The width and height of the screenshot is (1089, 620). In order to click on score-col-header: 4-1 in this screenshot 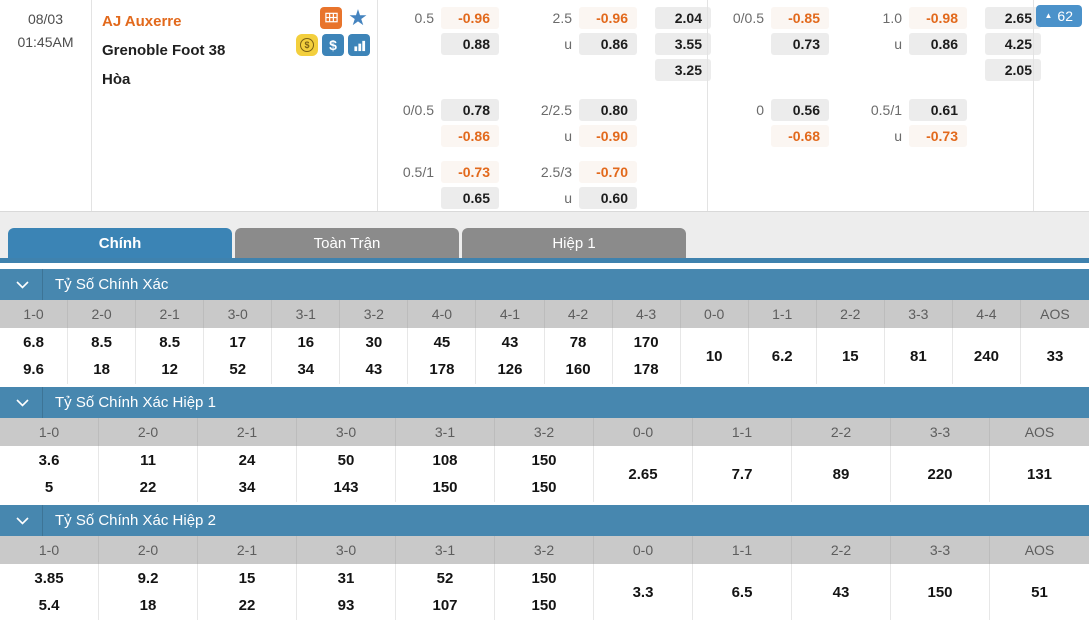, I will do `click(510, 314)`.